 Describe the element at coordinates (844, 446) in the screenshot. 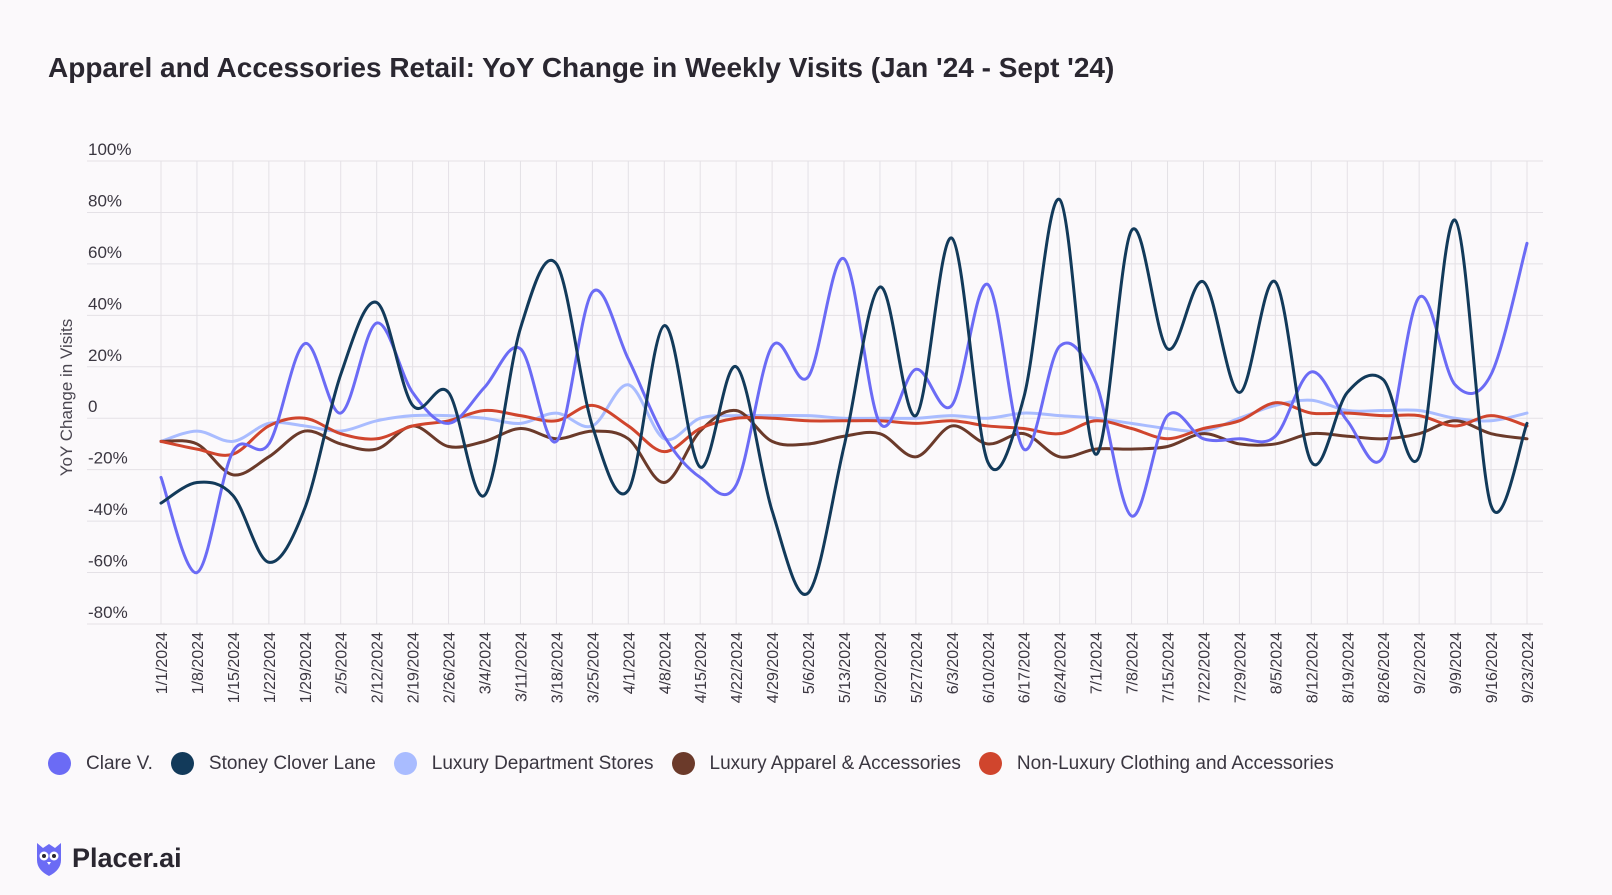

I see `series-line-luxury-apparel-accessories` at that location.